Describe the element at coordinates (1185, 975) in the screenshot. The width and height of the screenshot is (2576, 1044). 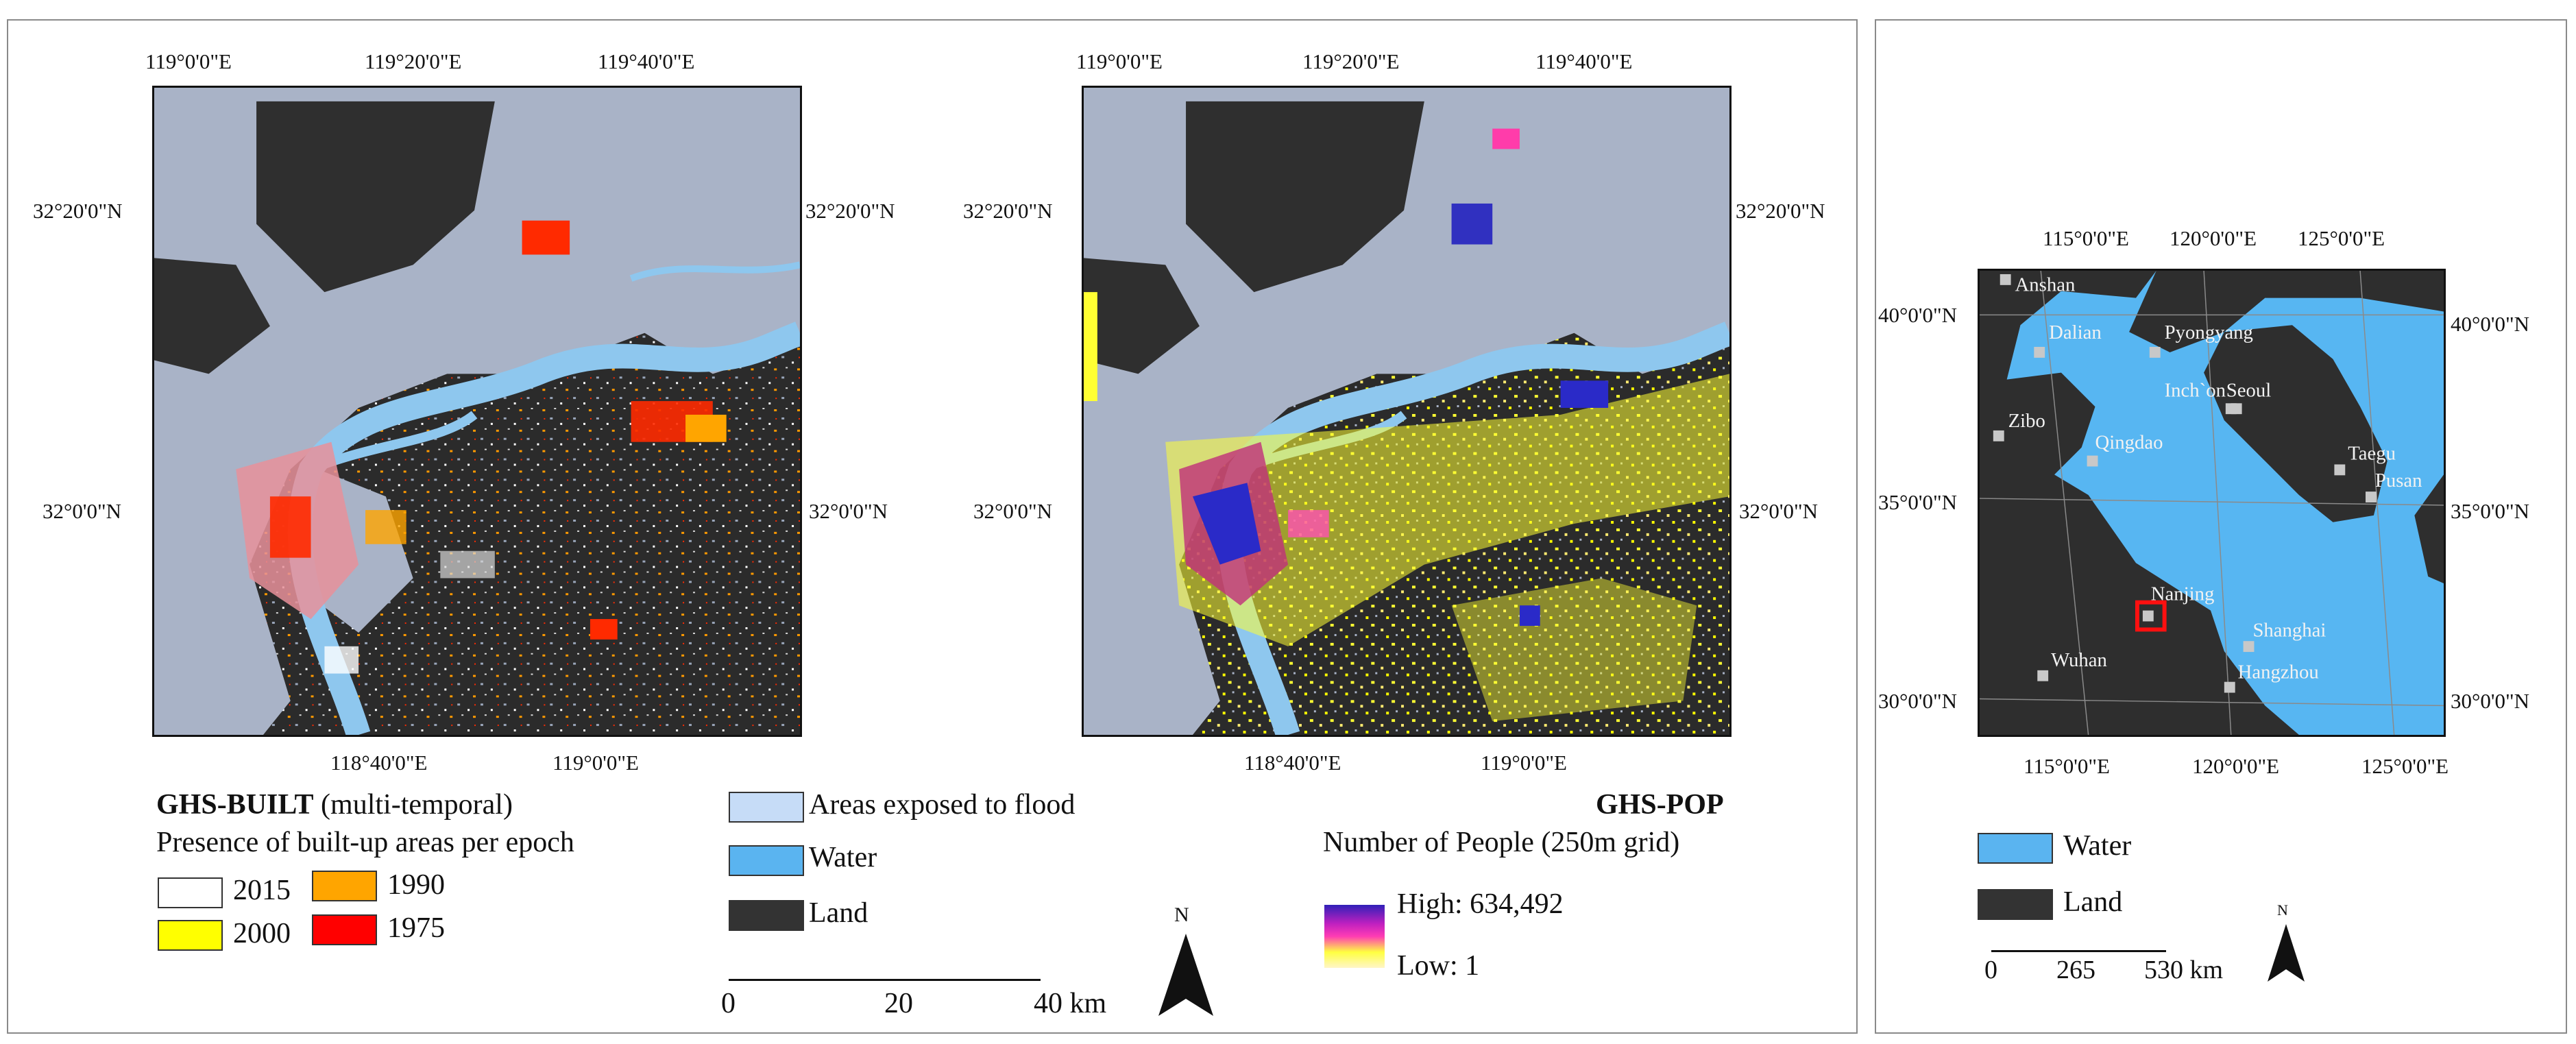
I see `north-arrow-icon` at that location.